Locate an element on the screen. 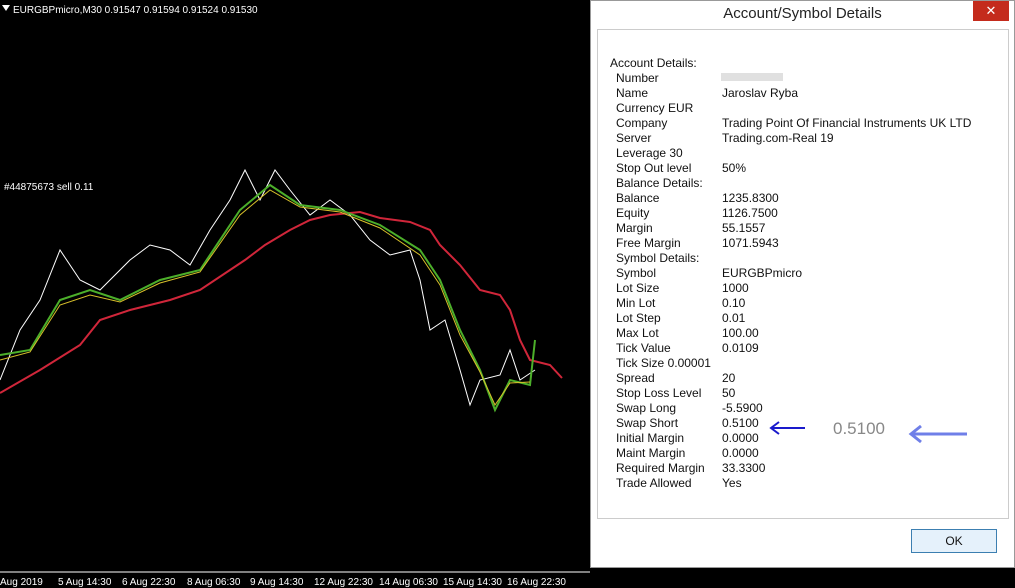 Image resolution: width=1015 pixels, height=588 pixels. row-value: 50% is located at coordinates (734, 168).